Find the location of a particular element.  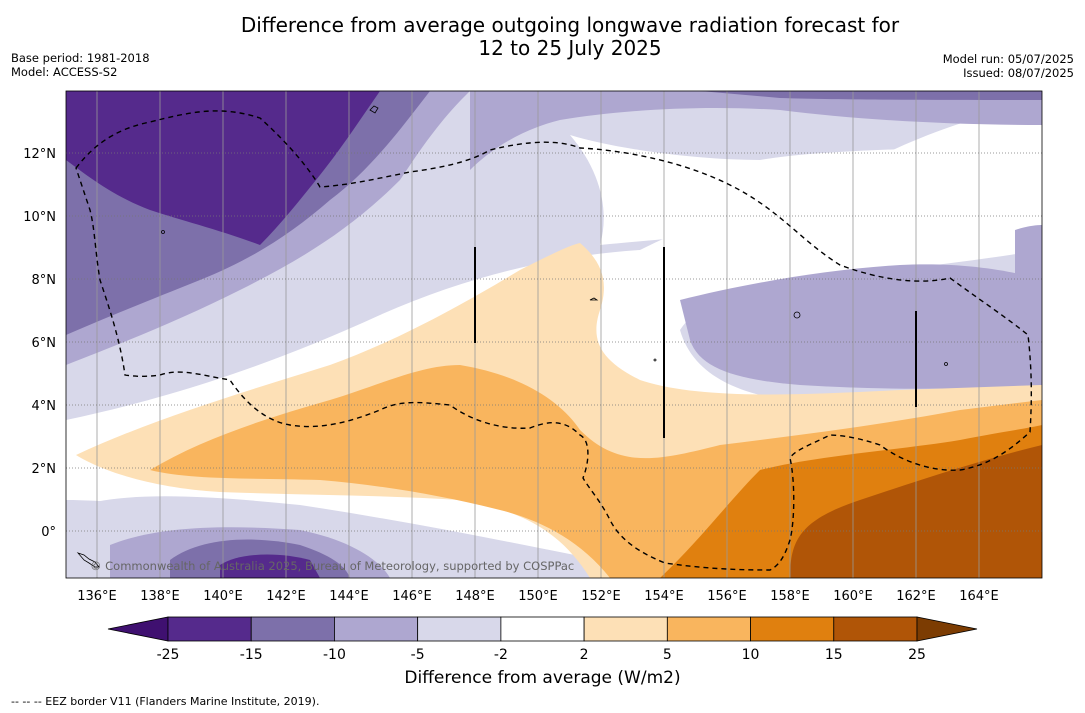

longitude-label: 164°E is located at coordinates (979, 596).